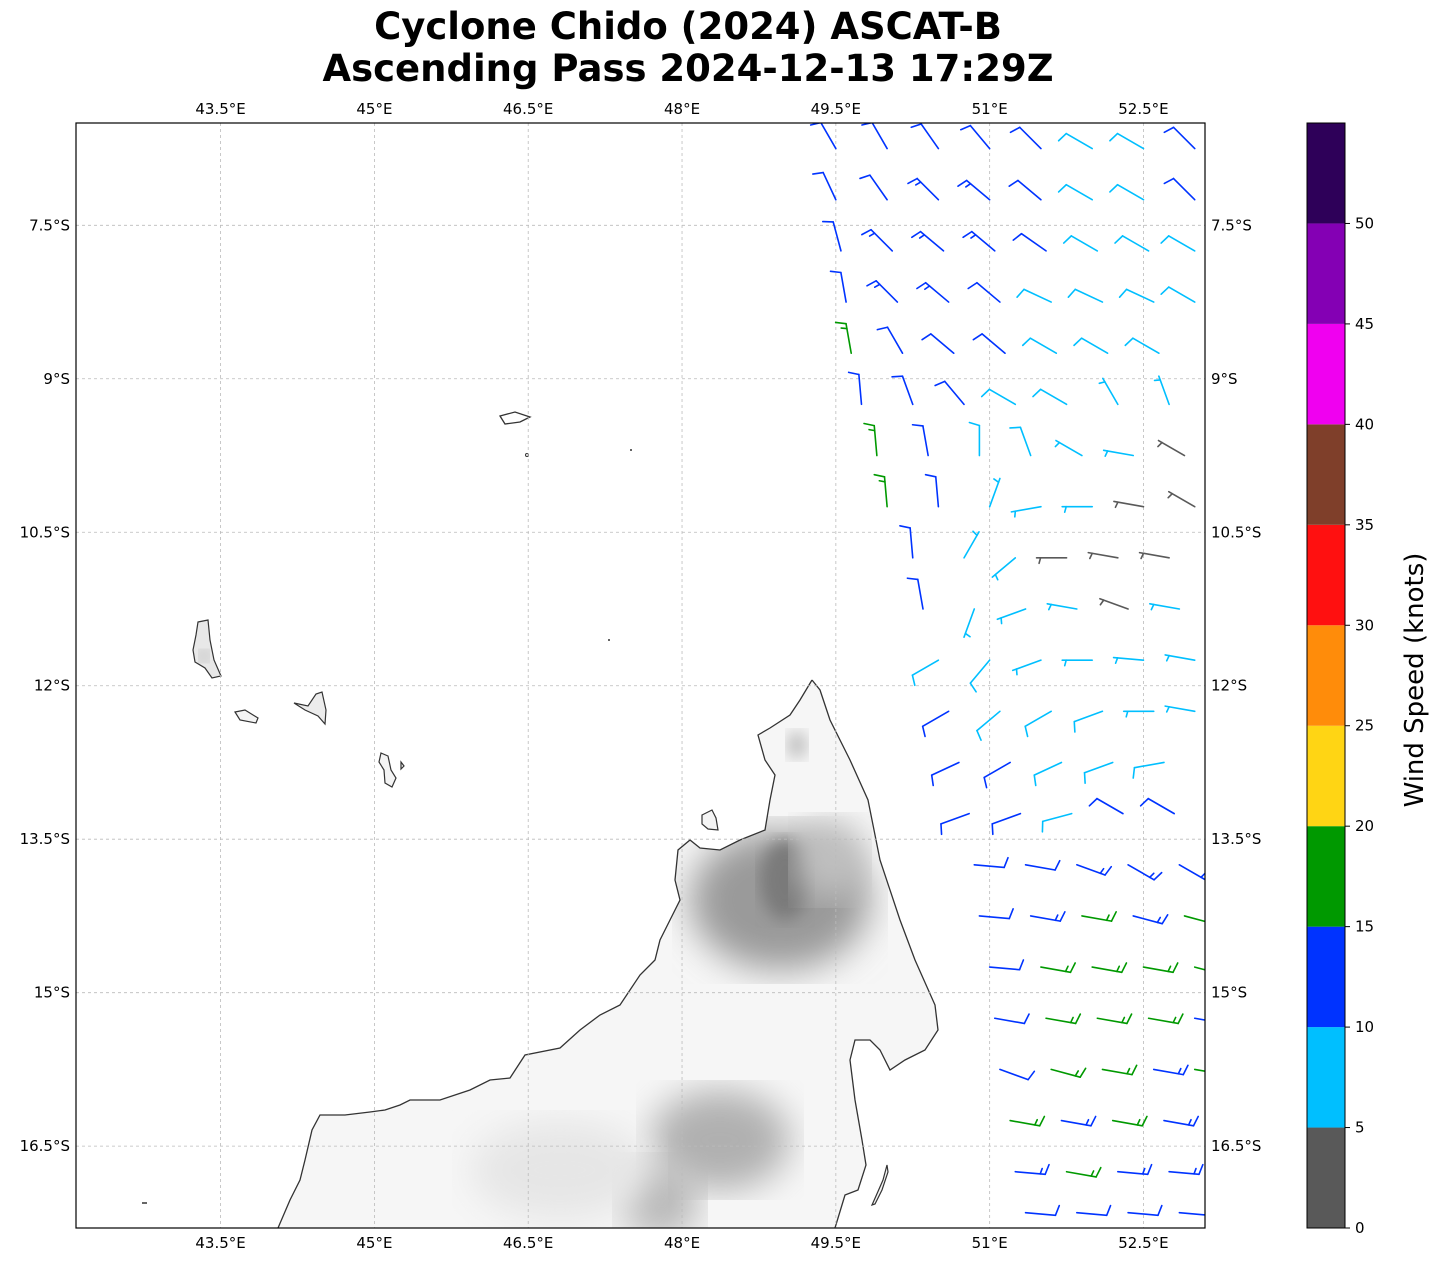 This screenshot has height=1264, width=1444. Describe the element at coordinates (45, 839) in the screenshot. I see `lat-tick-label-left: 13.5°S` at that location.